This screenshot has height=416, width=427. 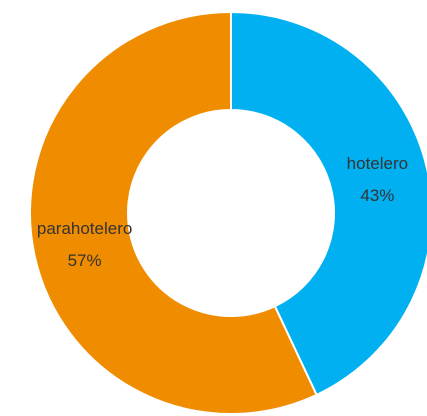 What do you see at coordinates (377, 163) in the screenshot?
I see `slice-label: hotelero` at bounding box center [377, 163].